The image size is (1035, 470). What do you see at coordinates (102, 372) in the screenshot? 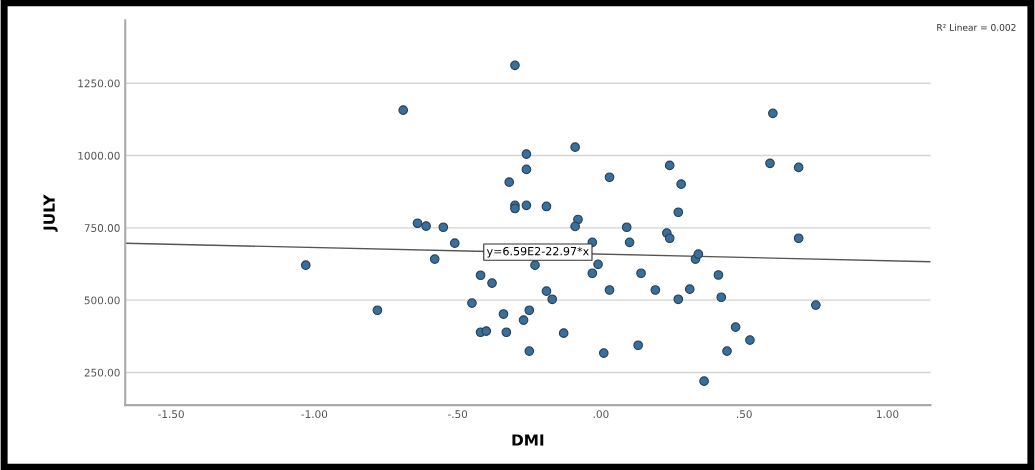
I see `y-tick-label: 250.00` at bounding box center [102, 372].